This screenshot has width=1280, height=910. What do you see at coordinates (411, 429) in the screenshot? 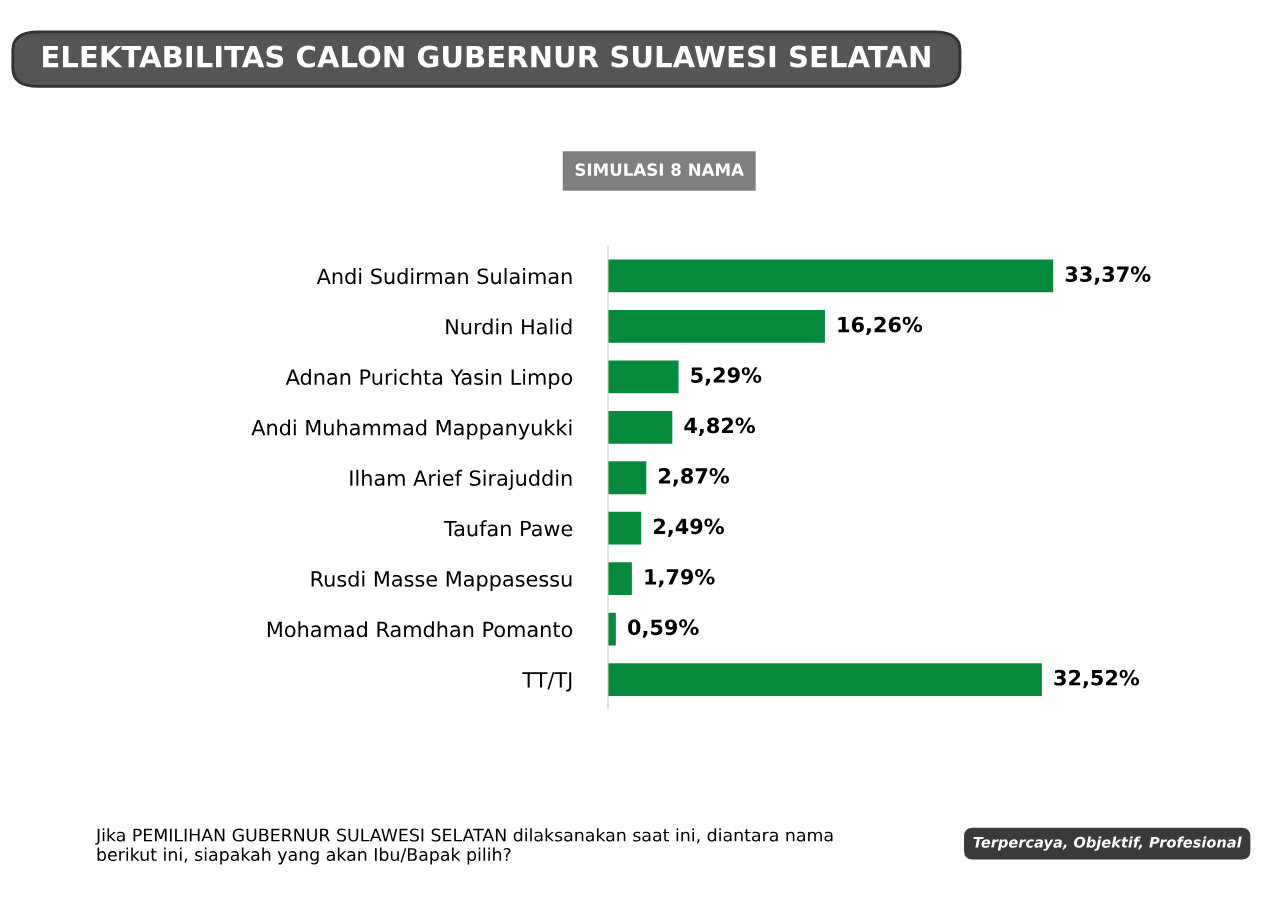
I see `y-tick-label: Andi Muhammad Mappanyukki` at bounding box center [411, 429].